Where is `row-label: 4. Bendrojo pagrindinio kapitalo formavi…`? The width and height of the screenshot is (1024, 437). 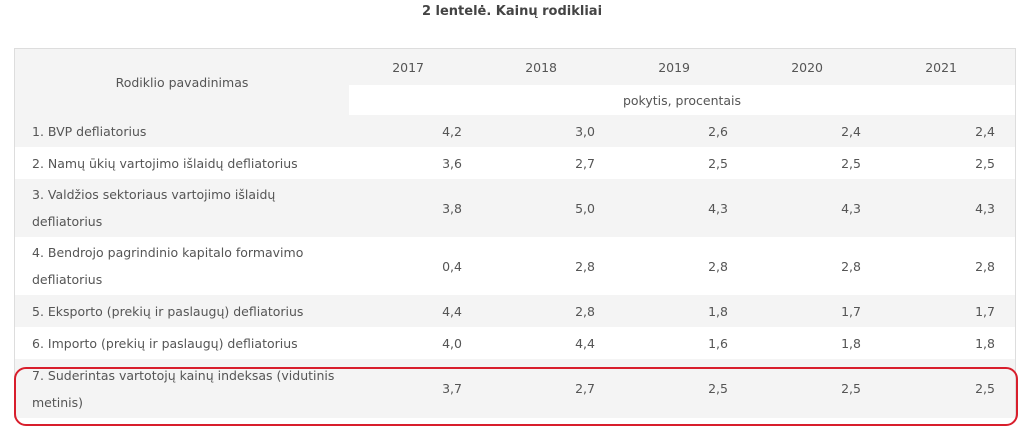
row-label: 4. Bendrojo pagrindinio kapitalo formavi… is located at coordinates (182, 266).